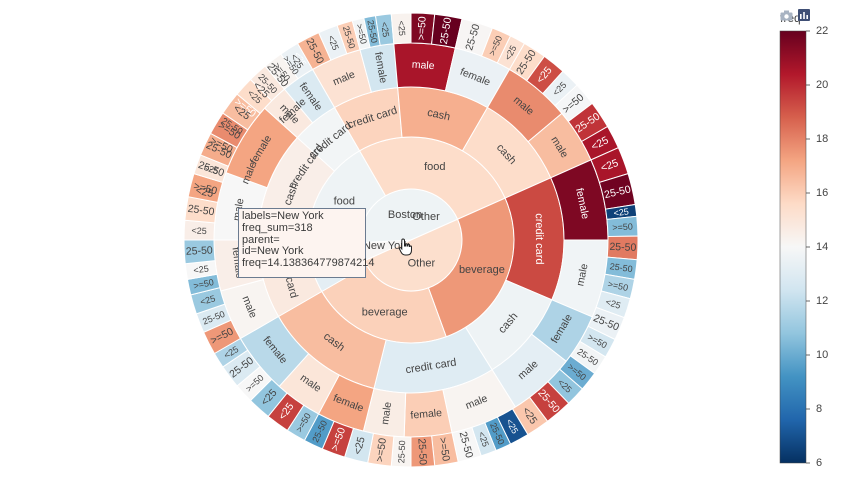 The image size is (852, 480). What do you see at coordinates (822, 85) in the screenshot?
I see `colorbar-tick-label: 20` at bounding box center [822, 85].